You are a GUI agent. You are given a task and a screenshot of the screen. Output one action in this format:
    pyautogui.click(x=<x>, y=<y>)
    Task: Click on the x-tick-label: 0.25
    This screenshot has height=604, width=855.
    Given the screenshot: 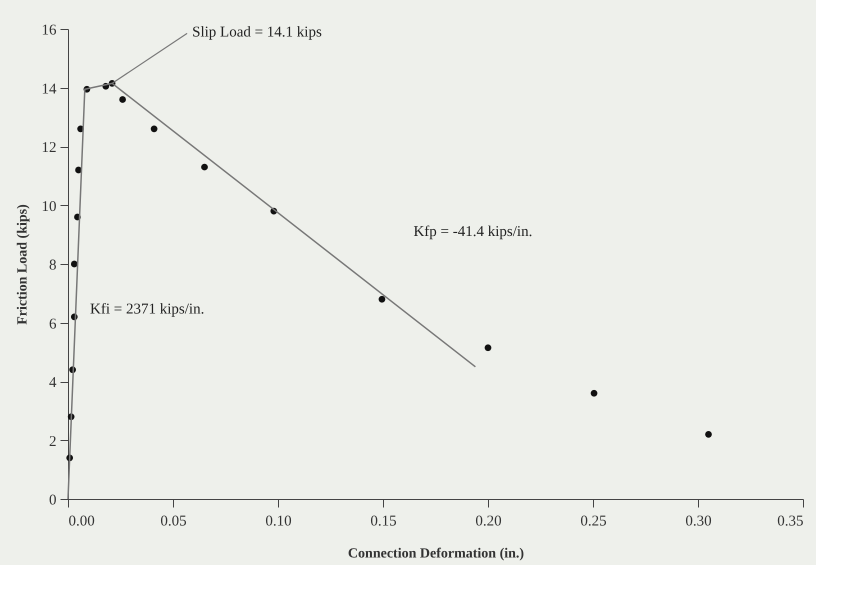 What is the action you would take?
    pyautogui.click(x=593, y=522)
    